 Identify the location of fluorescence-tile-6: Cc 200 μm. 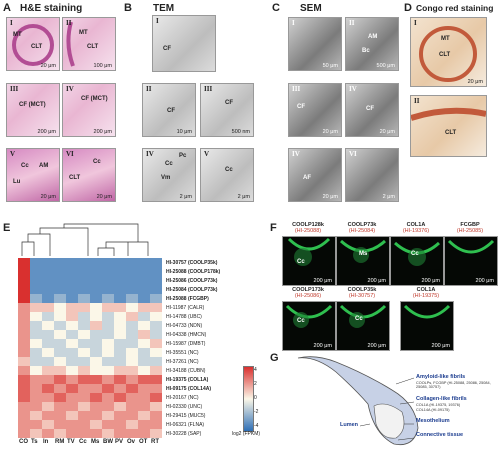
(363, 326).